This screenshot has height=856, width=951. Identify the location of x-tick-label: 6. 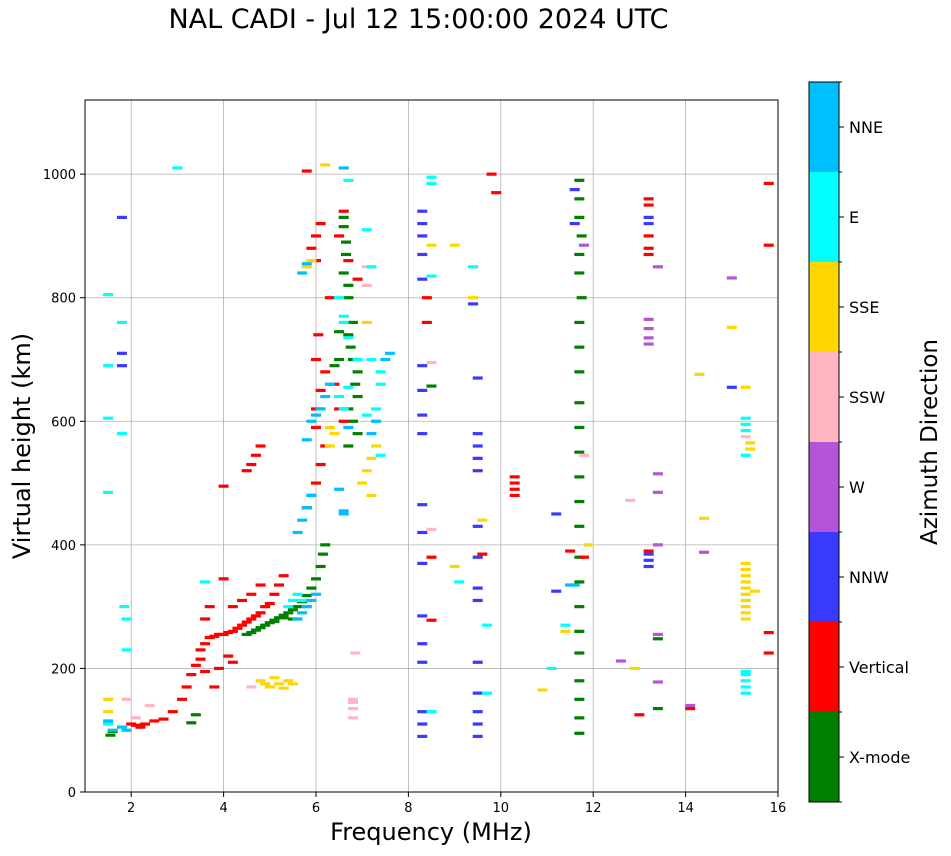
(316, 808).